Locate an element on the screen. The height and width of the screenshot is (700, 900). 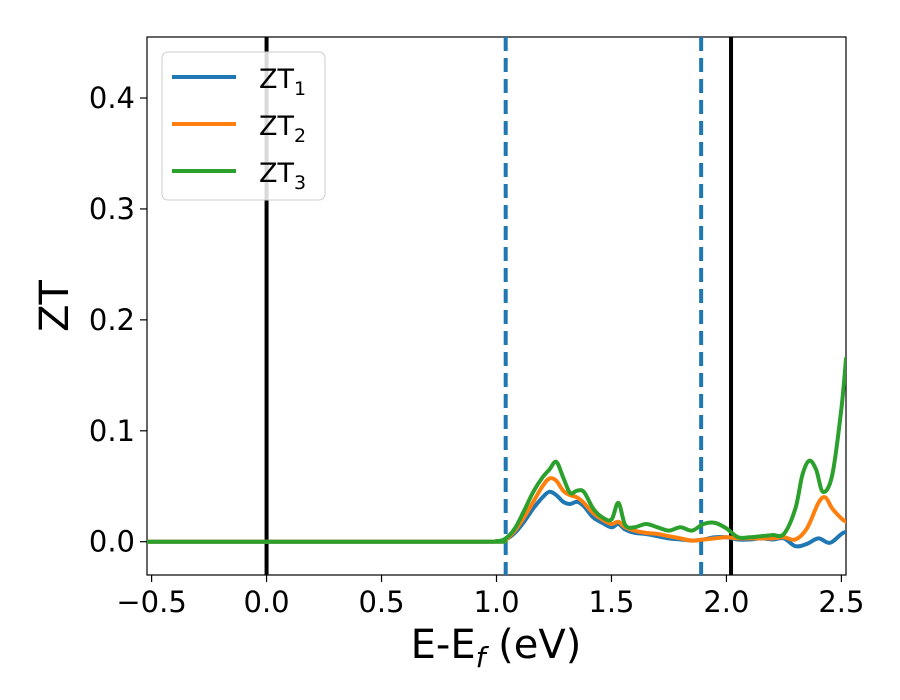
legend-label-zt1-sub: 1 is located at coordinates (300, 89).